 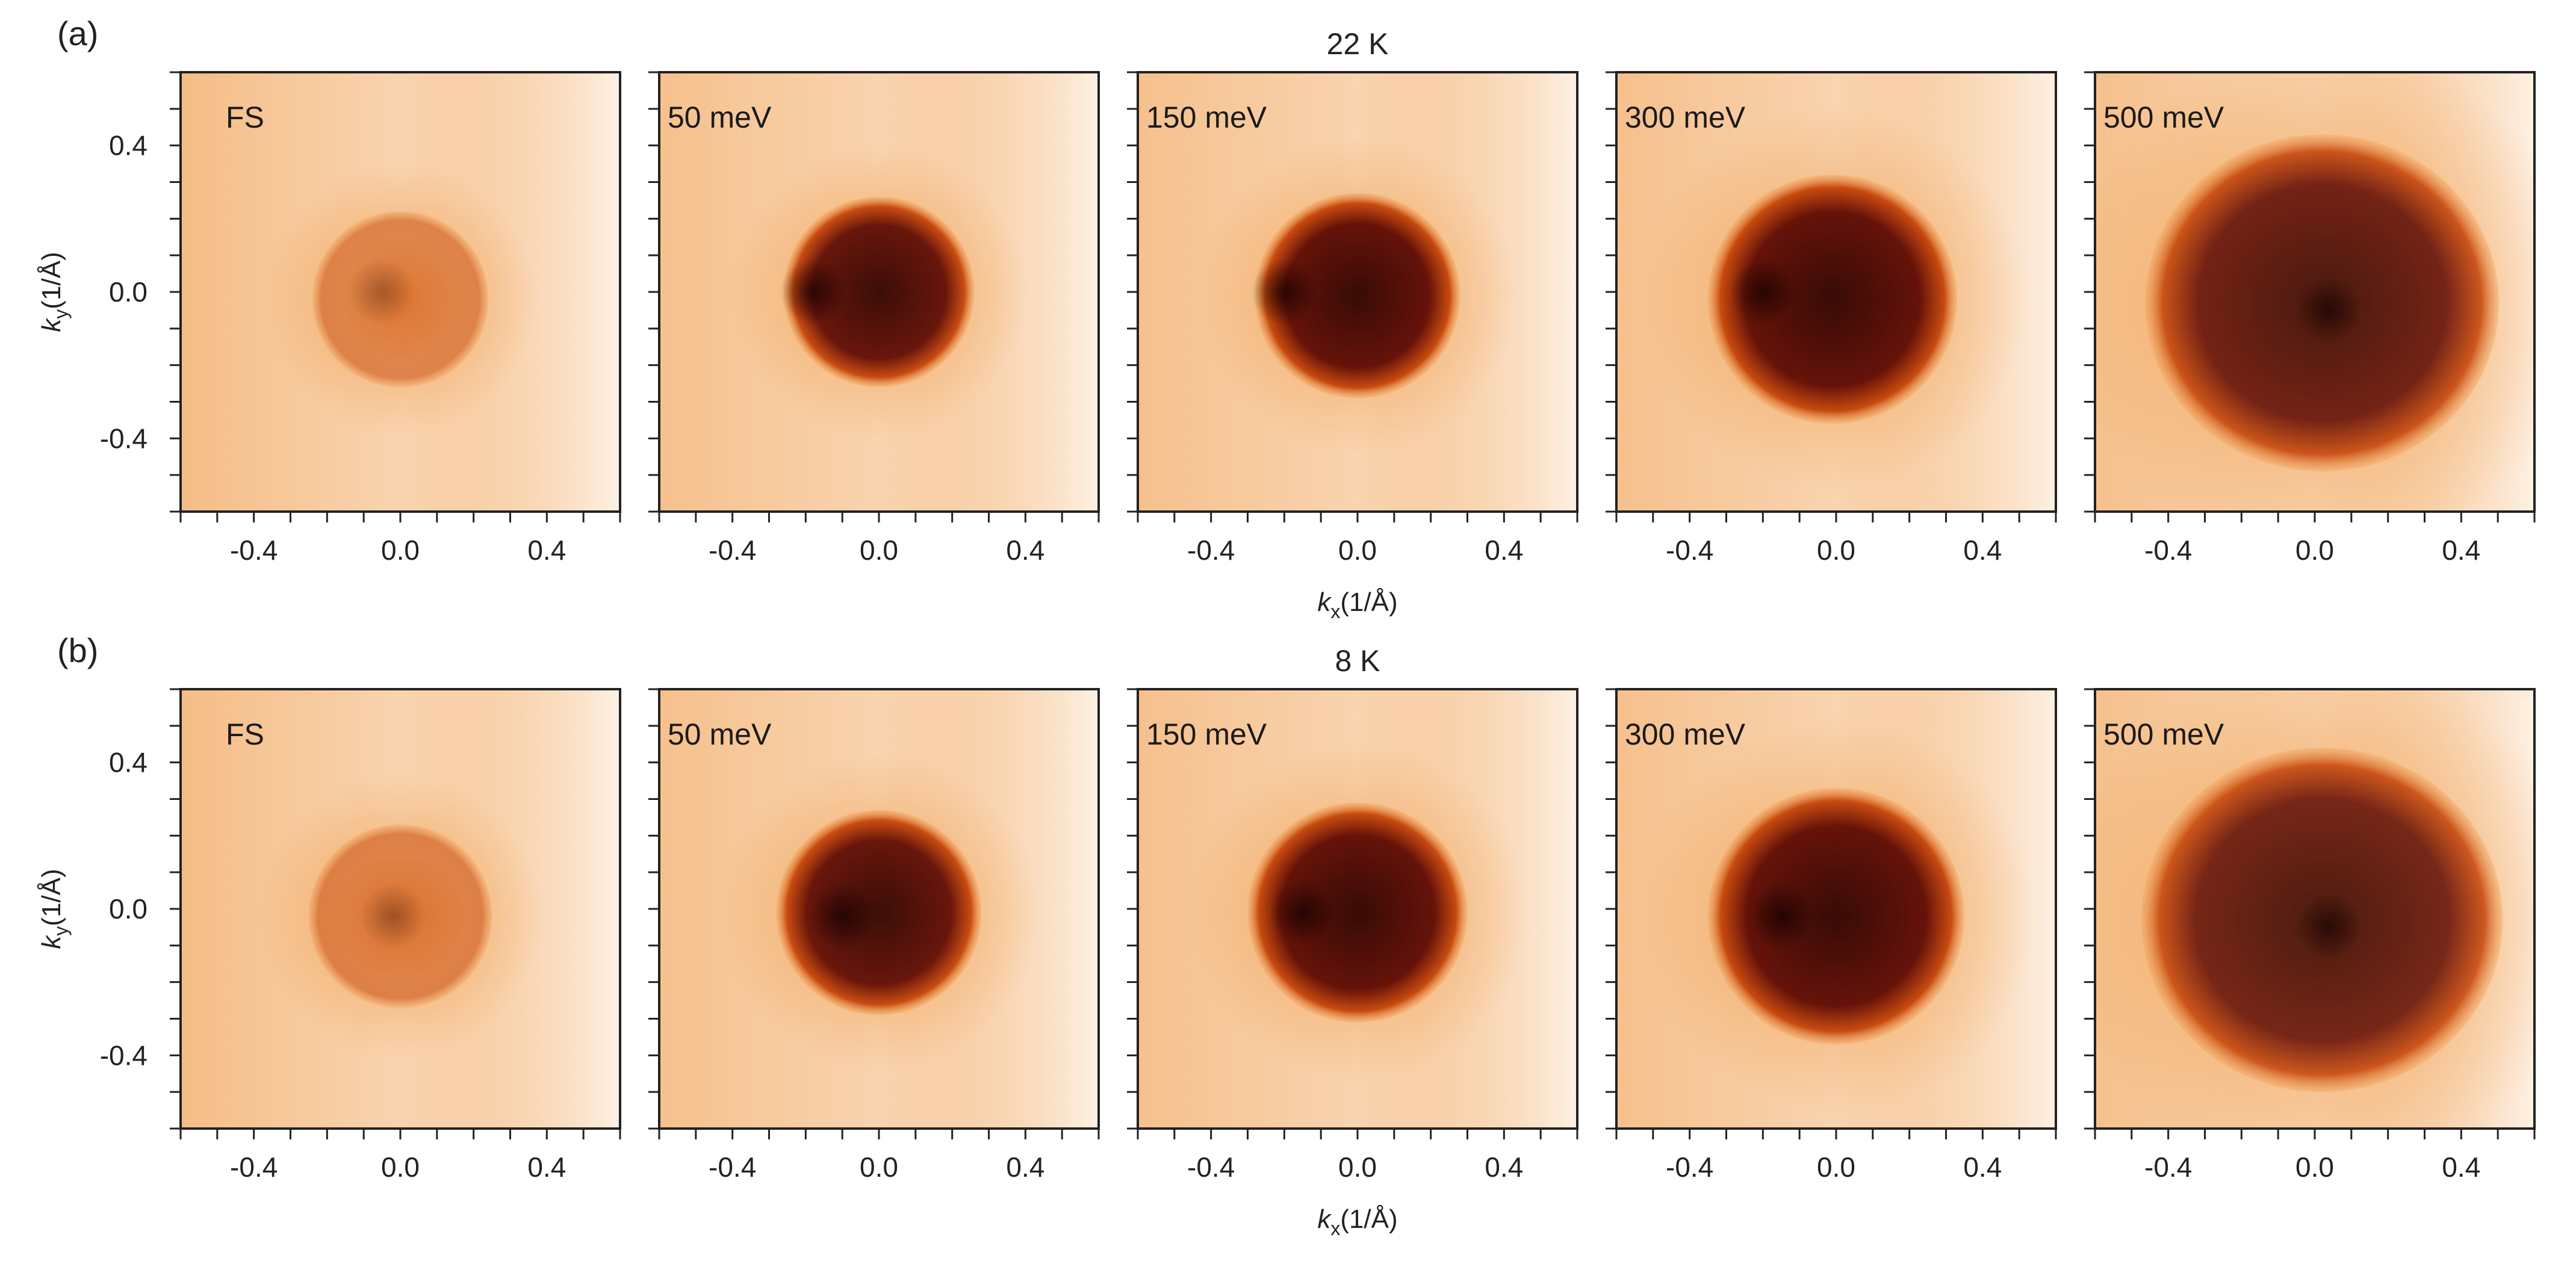 I want to click on panel-label: (b), so click(x=77, y=650).